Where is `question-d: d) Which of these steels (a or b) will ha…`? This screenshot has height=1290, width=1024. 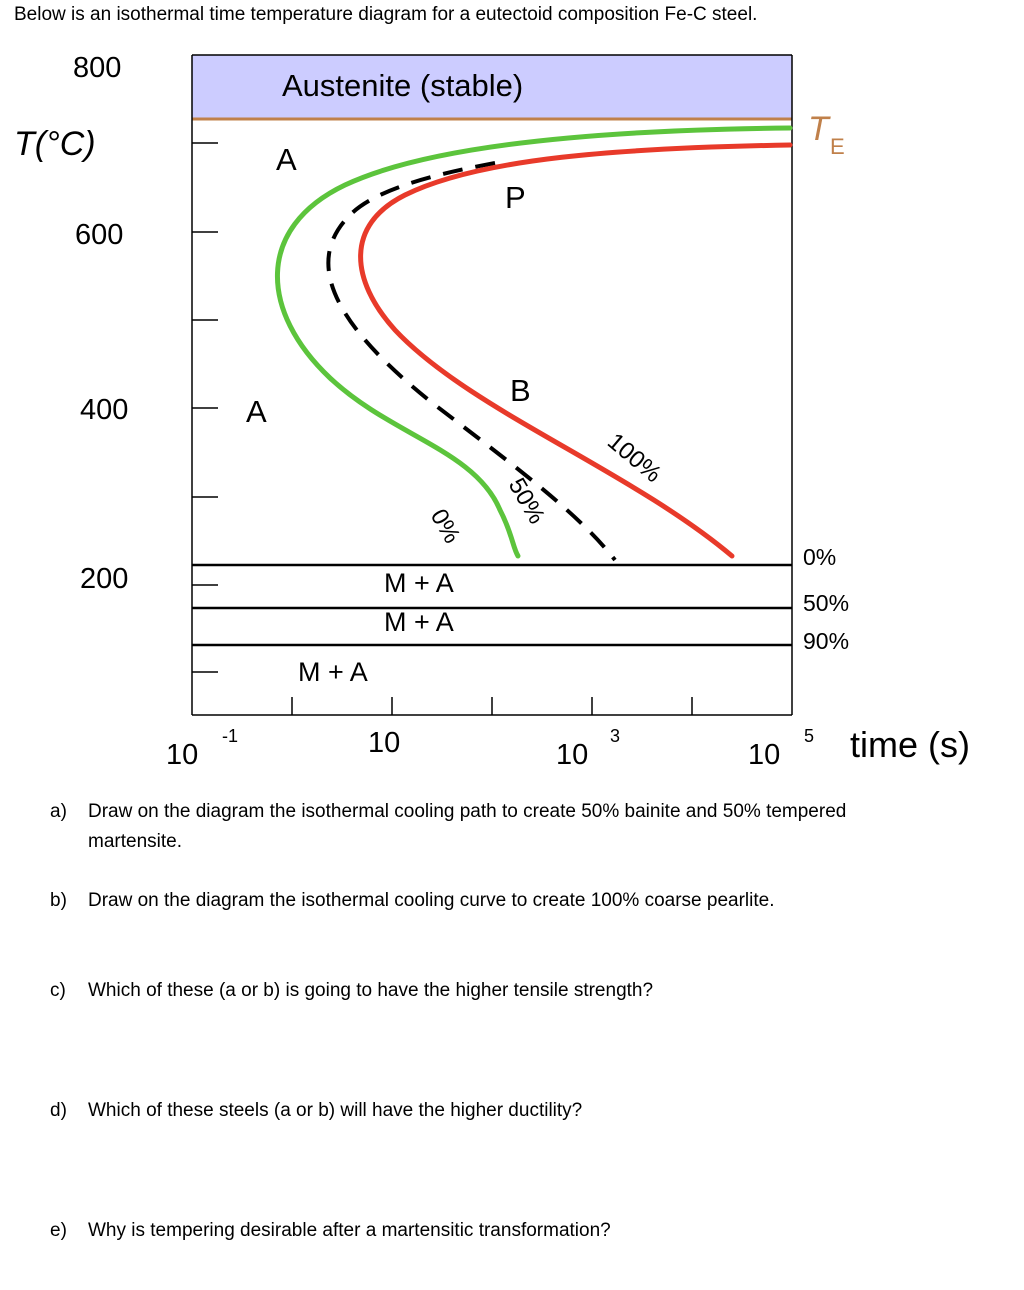
question-d: d) Which of these steels (a or b) will ha… is located at coordinates (520, 1111).